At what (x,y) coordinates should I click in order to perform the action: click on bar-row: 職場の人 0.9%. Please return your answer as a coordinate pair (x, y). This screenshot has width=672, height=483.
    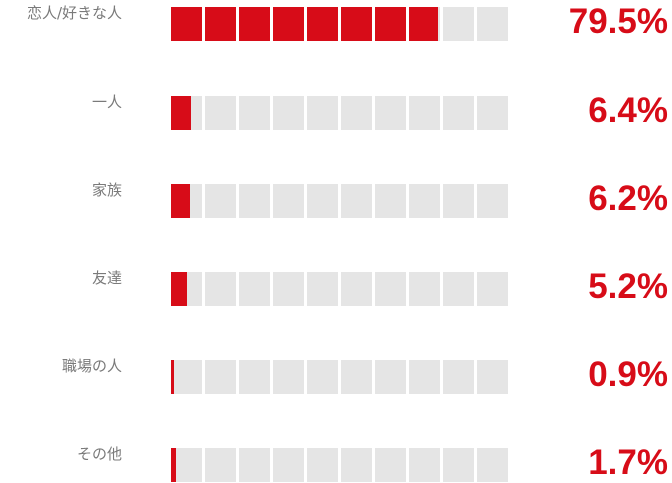
    Looking at the image, I should click on (336, 373).